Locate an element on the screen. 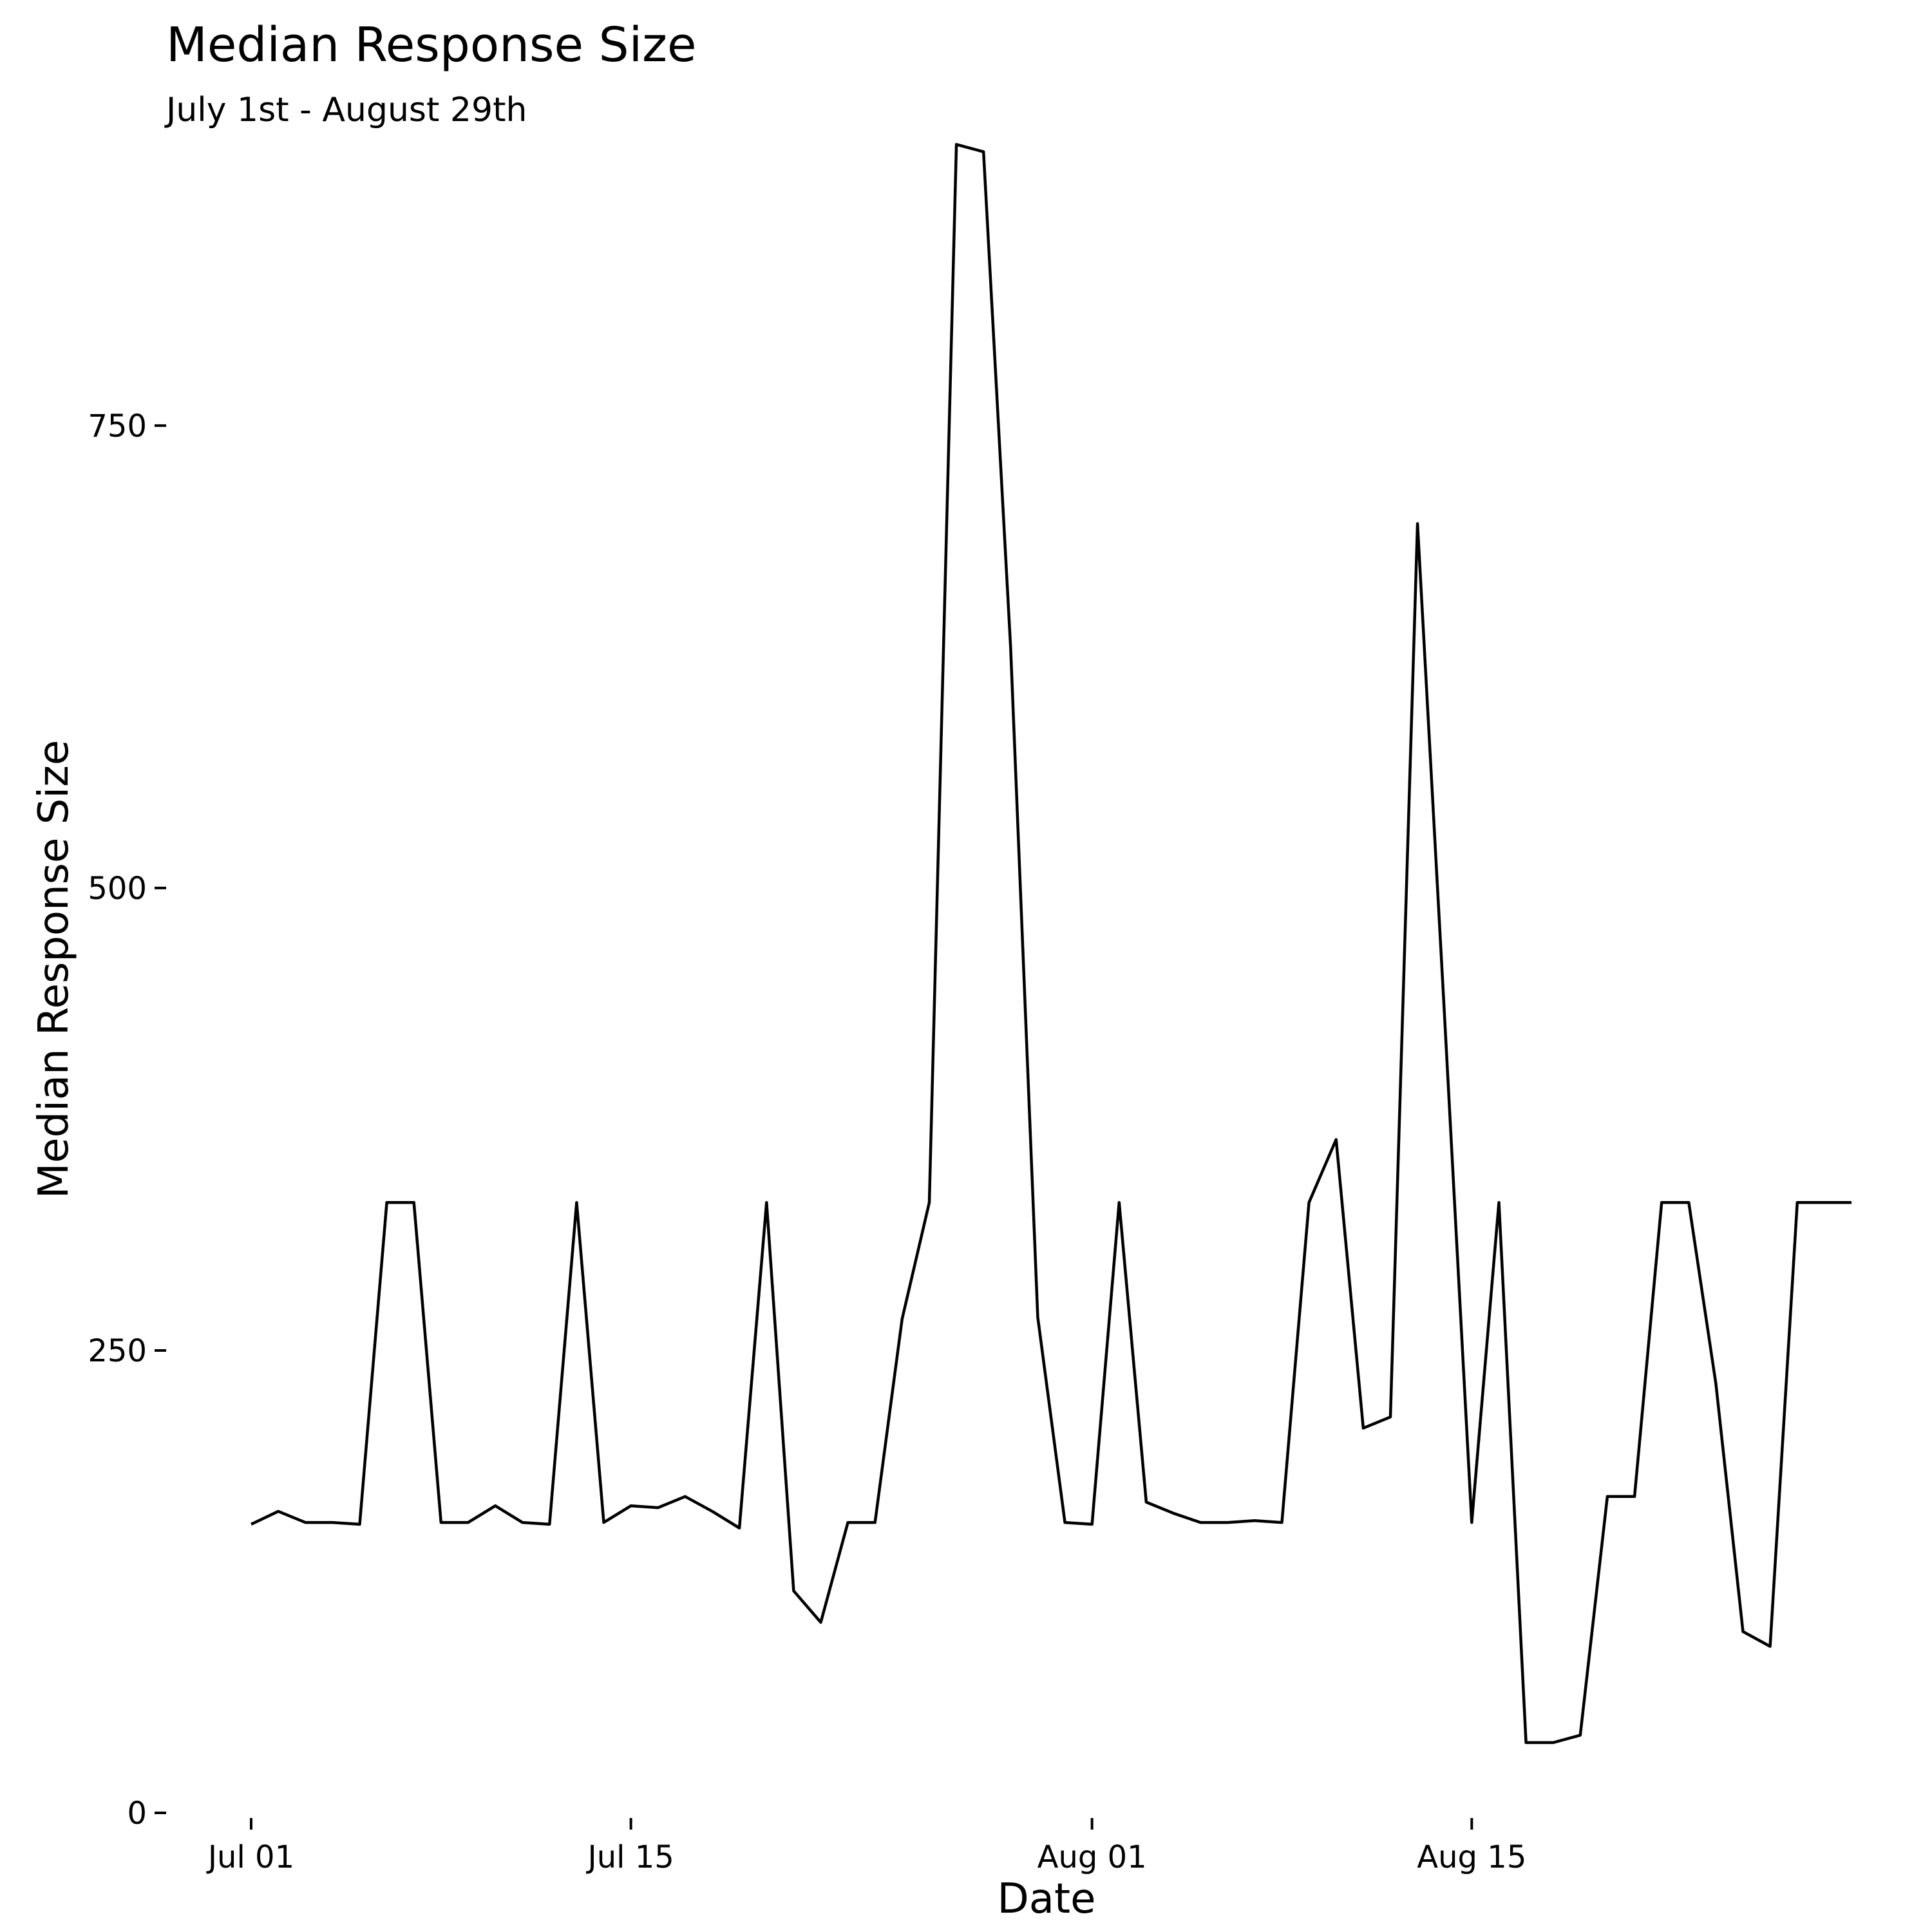 The height and width of the screenshot is (1932, 1932). chart-subtitle: July 1st - August 29th is located at coordinates (346, 110).